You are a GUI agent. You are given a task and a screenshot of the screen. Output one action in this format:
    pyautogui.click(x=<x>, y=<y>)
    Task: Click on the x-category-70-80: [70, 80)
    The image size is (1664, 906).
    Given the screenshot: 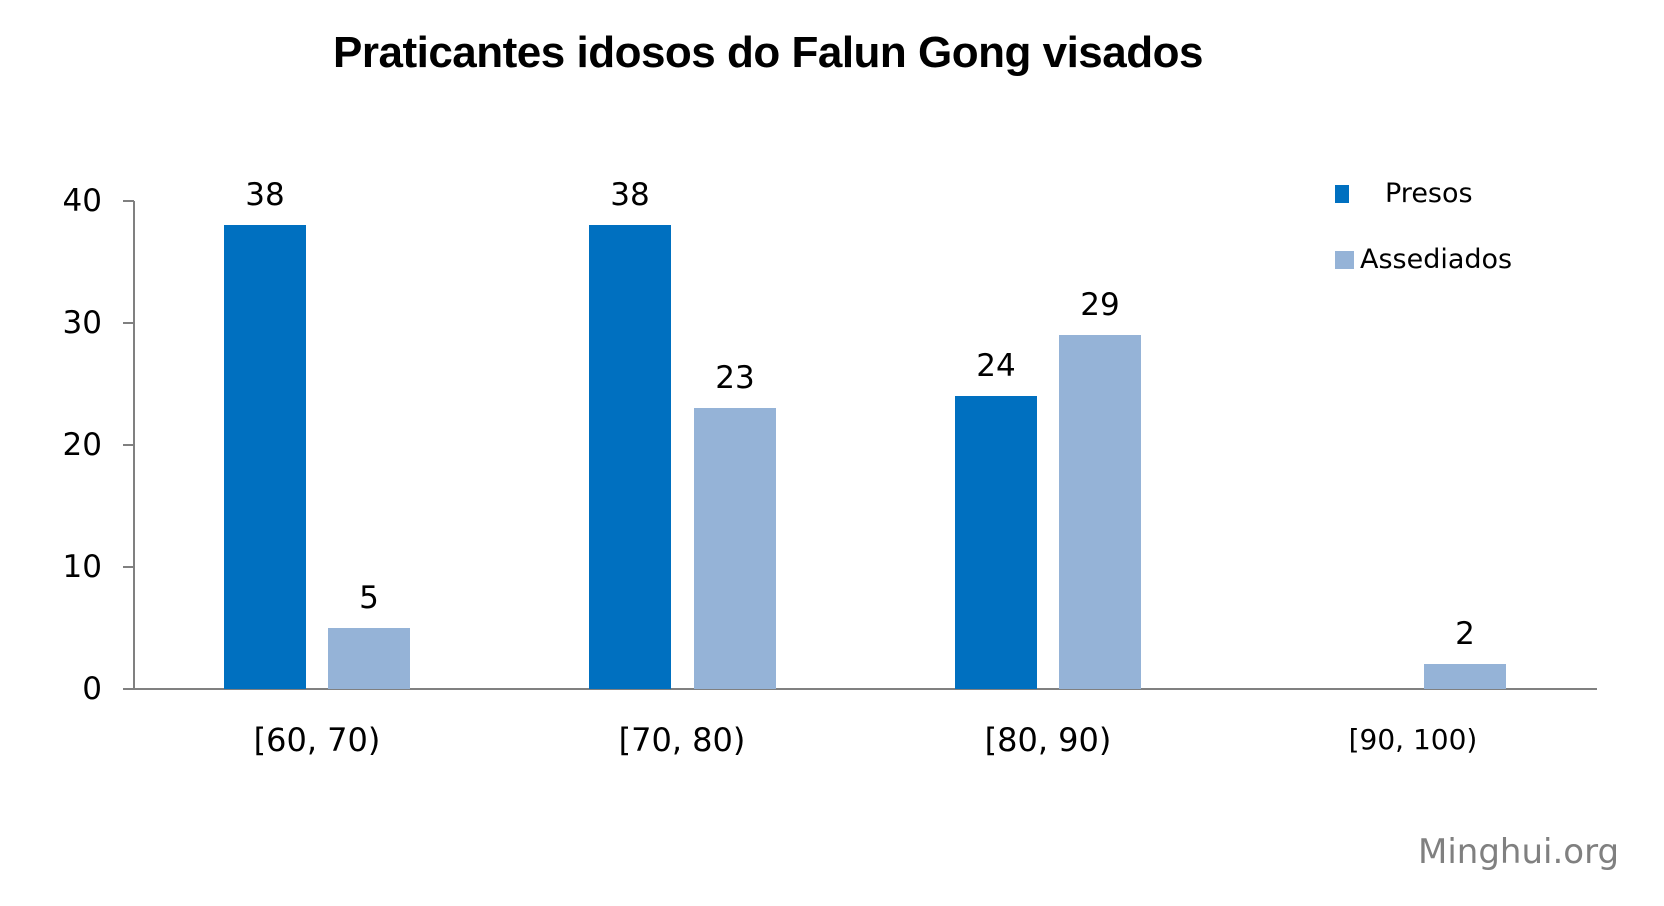 What is the action you would take?
    pyautogui.click(x=682, y=740)
    